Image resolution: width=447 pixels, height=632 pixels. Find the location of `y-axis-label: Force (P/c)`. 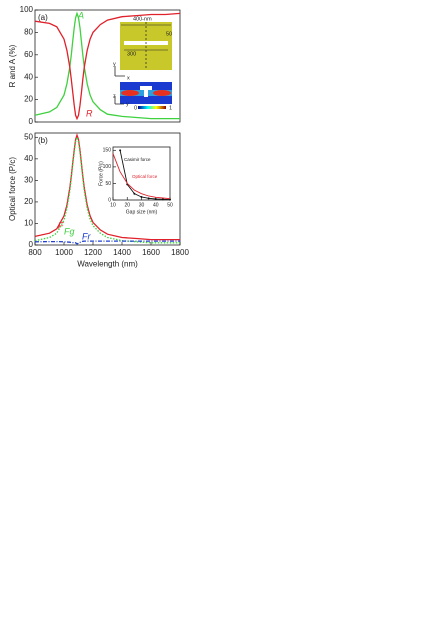

y-axis-label: Force (P/c) is located at coordinates (101, 173).